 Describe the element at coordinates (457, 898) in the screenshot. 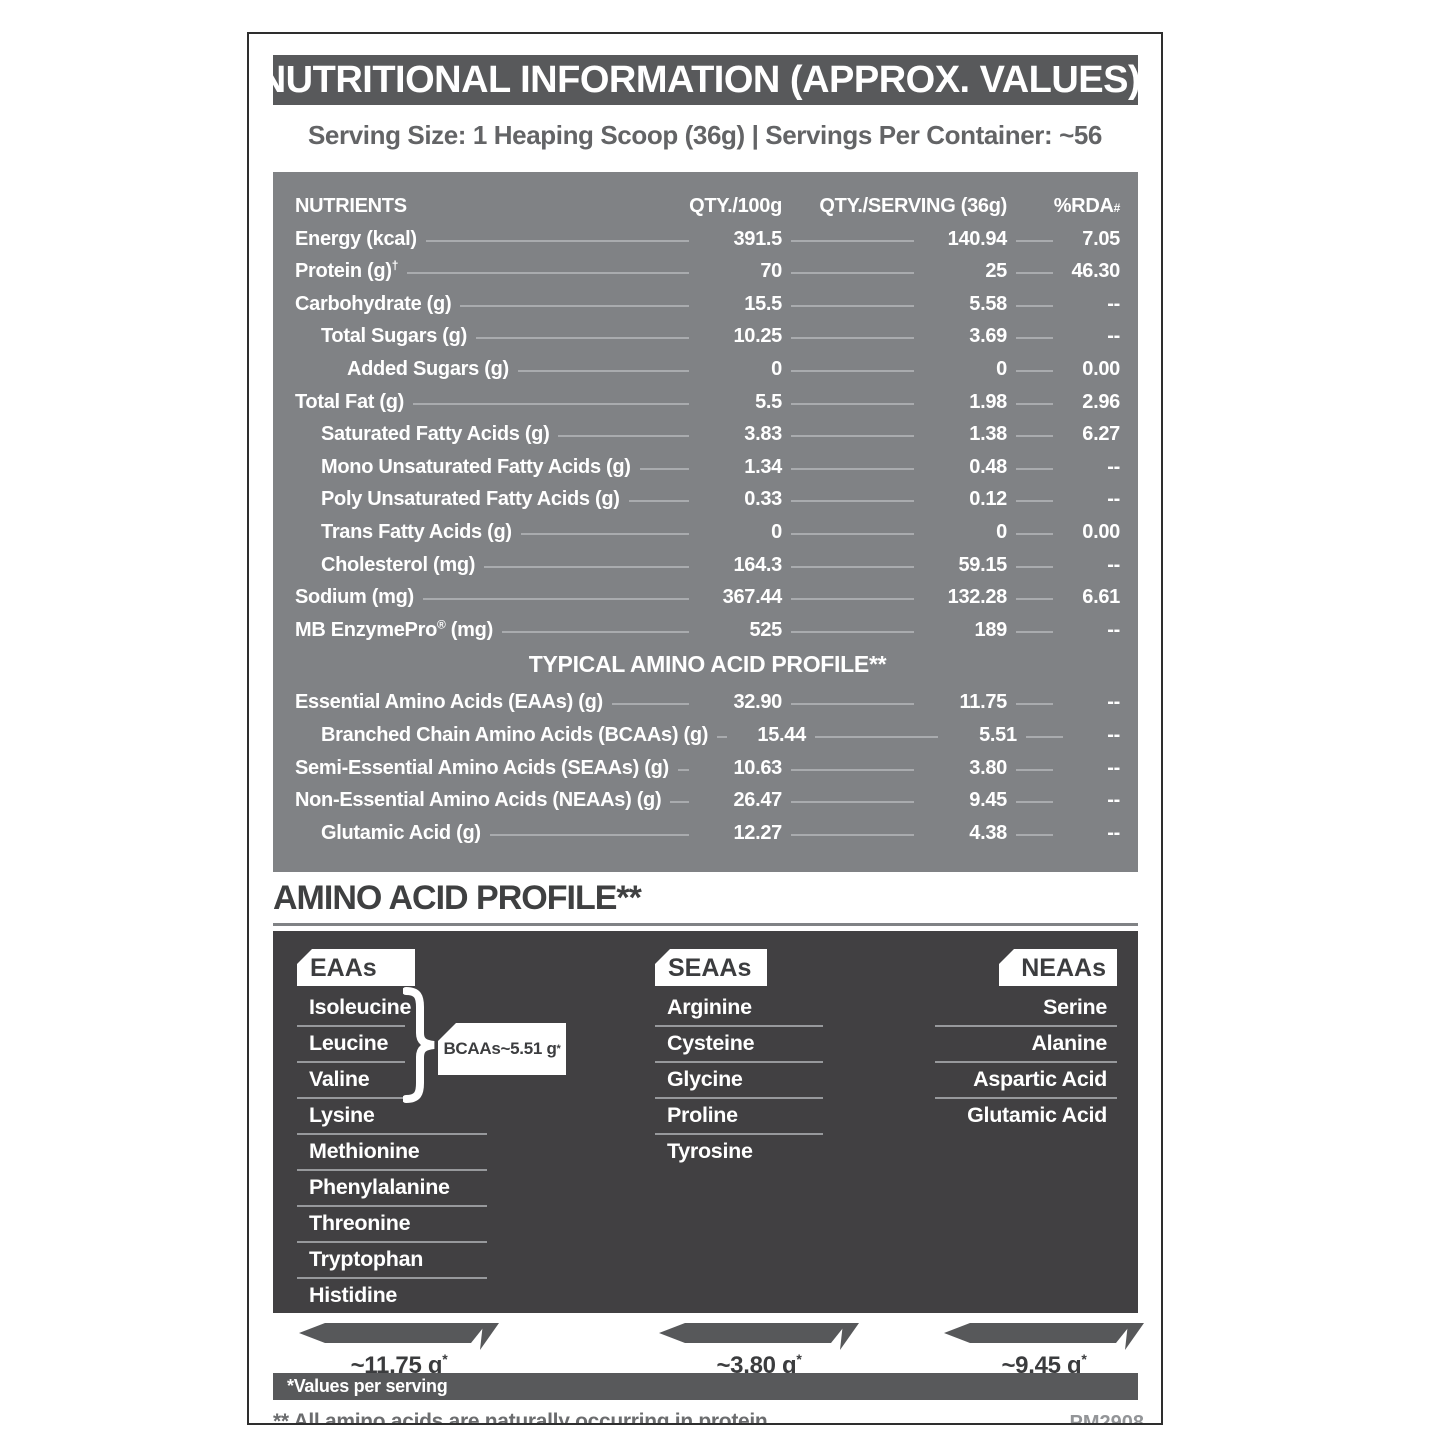

I see `amino-acid-profile-heading: AMINO ACID PROFILE**` at that location.